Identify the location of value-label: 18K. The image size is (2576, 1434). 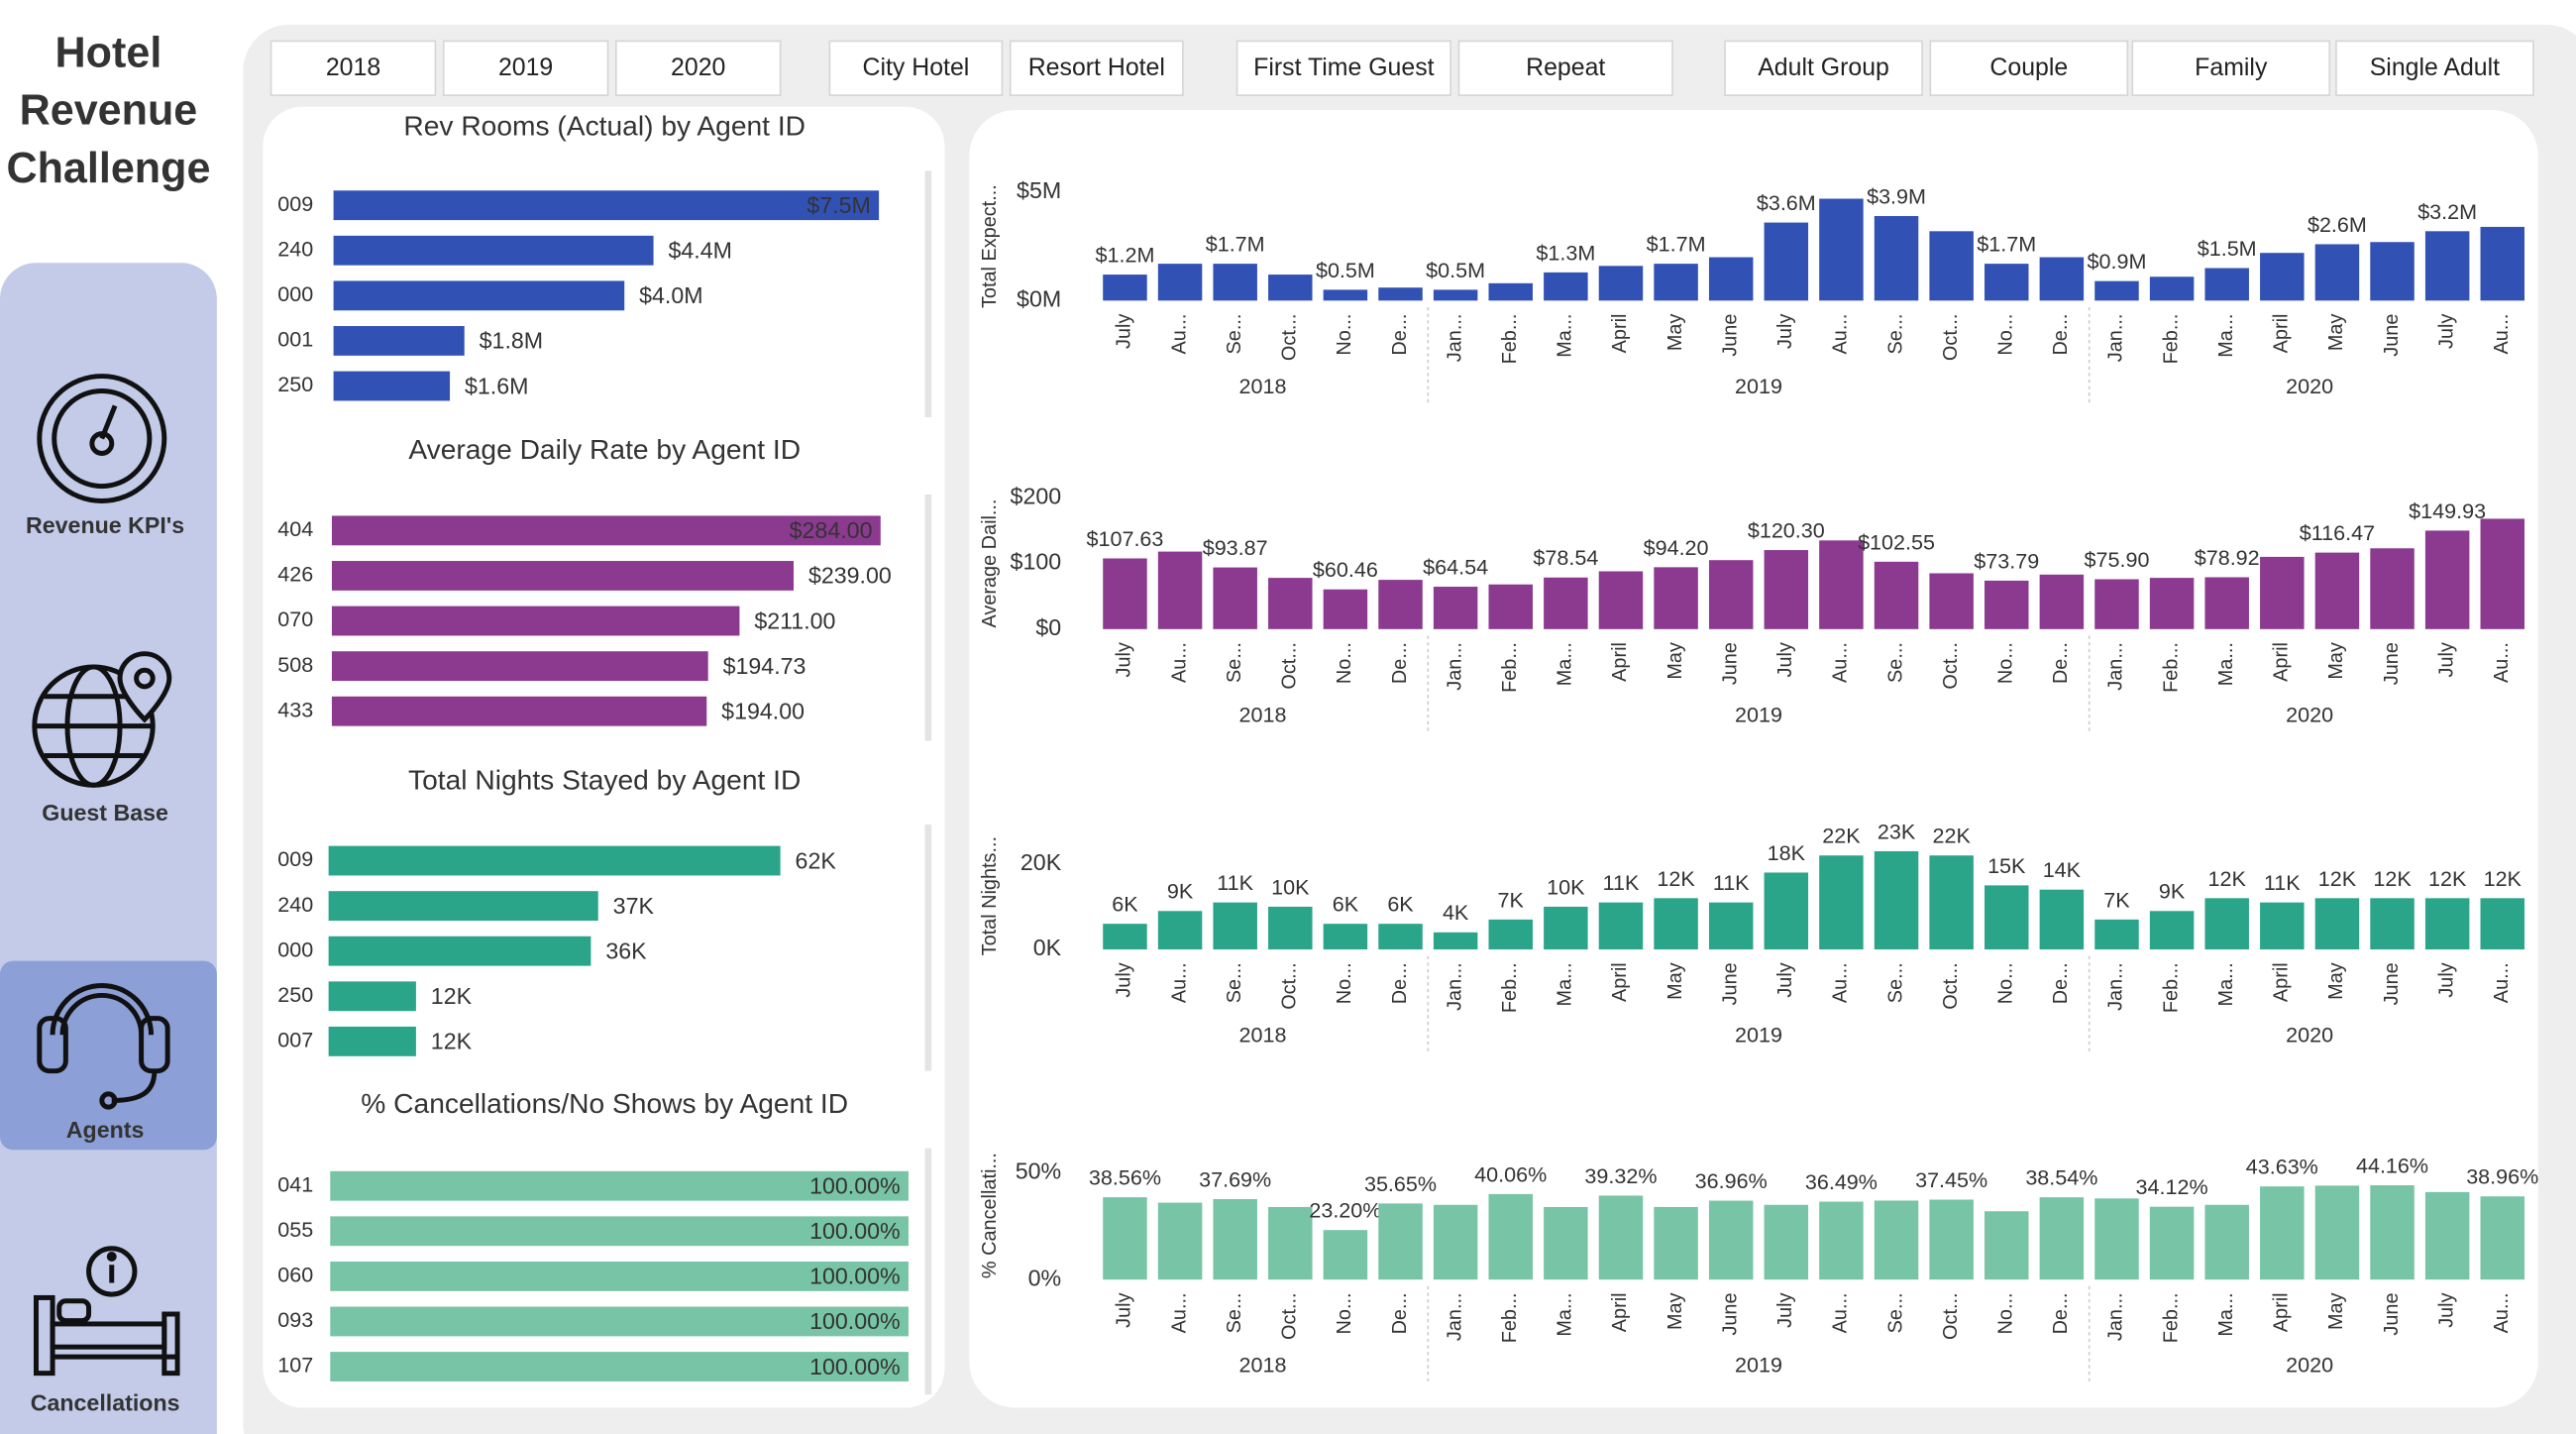
(1787, 852).